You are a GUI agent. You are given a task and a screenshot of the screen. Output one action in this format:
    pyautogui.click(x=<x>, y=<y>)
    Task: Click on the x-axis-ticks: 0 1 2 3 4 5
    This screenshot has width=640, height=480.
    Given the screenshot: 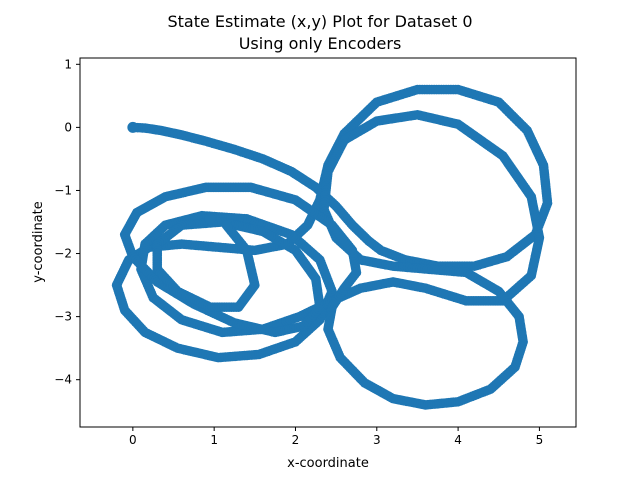 What is the action you would take?
    pyautogui.click(x=336, y=437)
    